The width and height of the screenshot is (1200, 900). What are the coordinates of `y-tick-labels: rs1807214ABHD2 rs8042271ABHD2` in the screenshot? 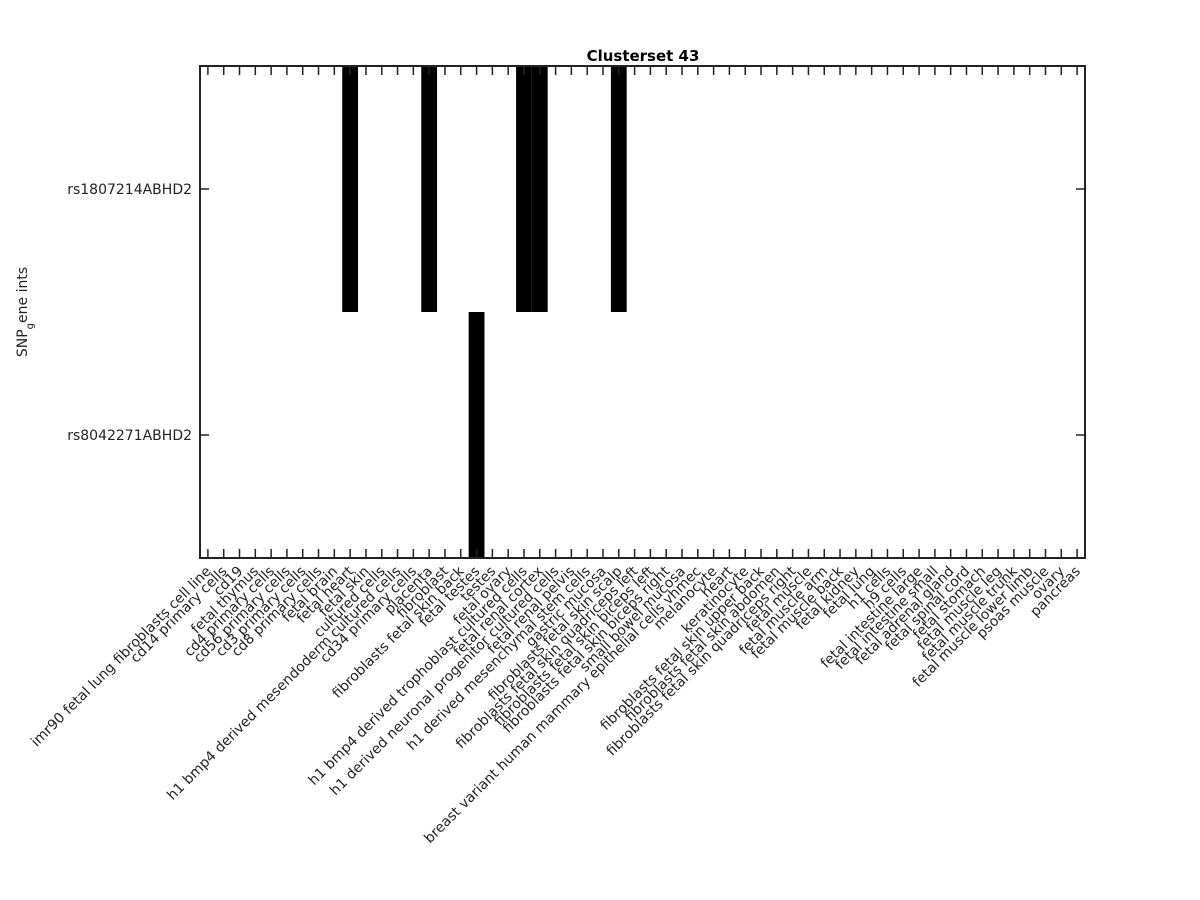 It's located at (129, 313).